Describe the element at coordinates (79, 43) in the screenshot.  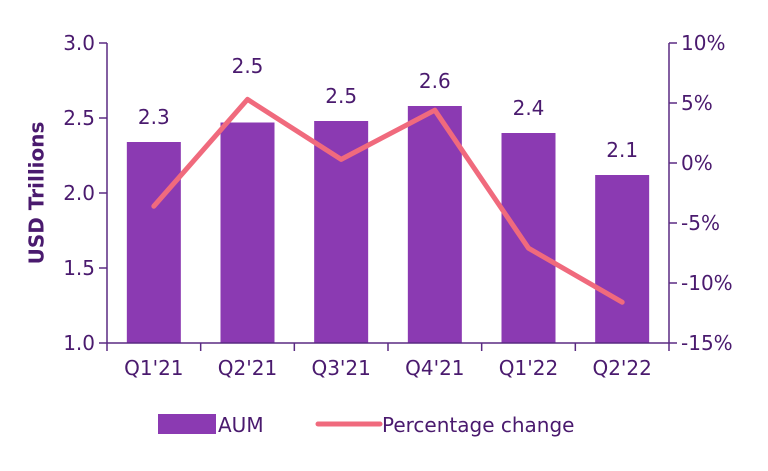
I see `left-tick-label-4: 3.0` at that location.